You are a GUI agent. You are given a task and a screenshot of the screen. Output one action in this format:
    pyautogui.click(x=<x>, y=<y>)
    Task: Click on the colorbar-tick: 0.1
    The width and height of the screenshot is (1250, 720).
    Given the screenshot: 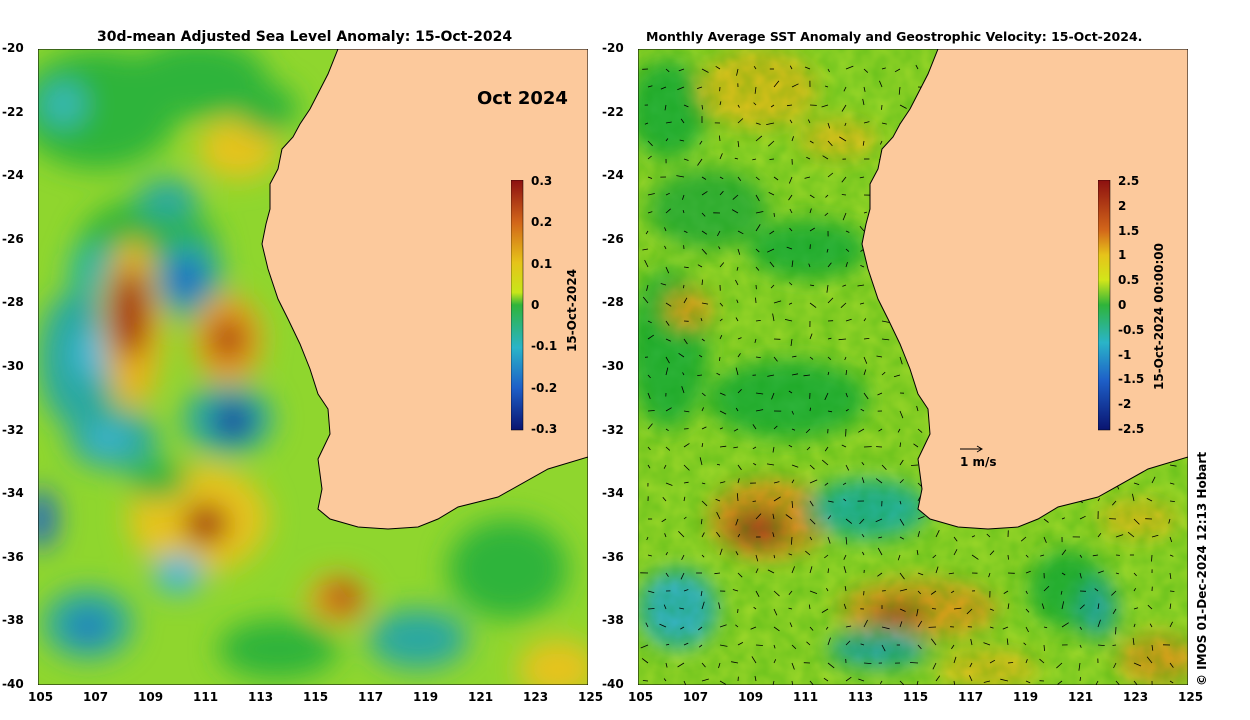 What is the action you would take?
    pyautogui.click(x=542, y=263)
    